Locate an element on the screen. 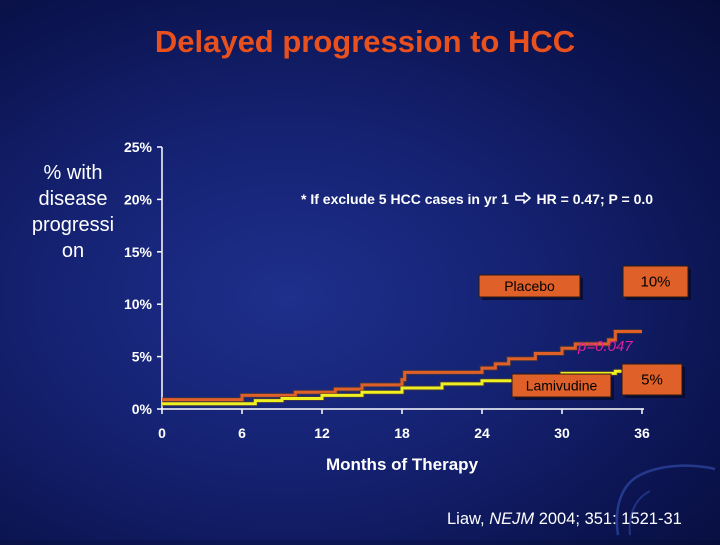 The width and height of the screenshot is (720, 545). x-tick-label: 24 is located at coordinates (482, 433).